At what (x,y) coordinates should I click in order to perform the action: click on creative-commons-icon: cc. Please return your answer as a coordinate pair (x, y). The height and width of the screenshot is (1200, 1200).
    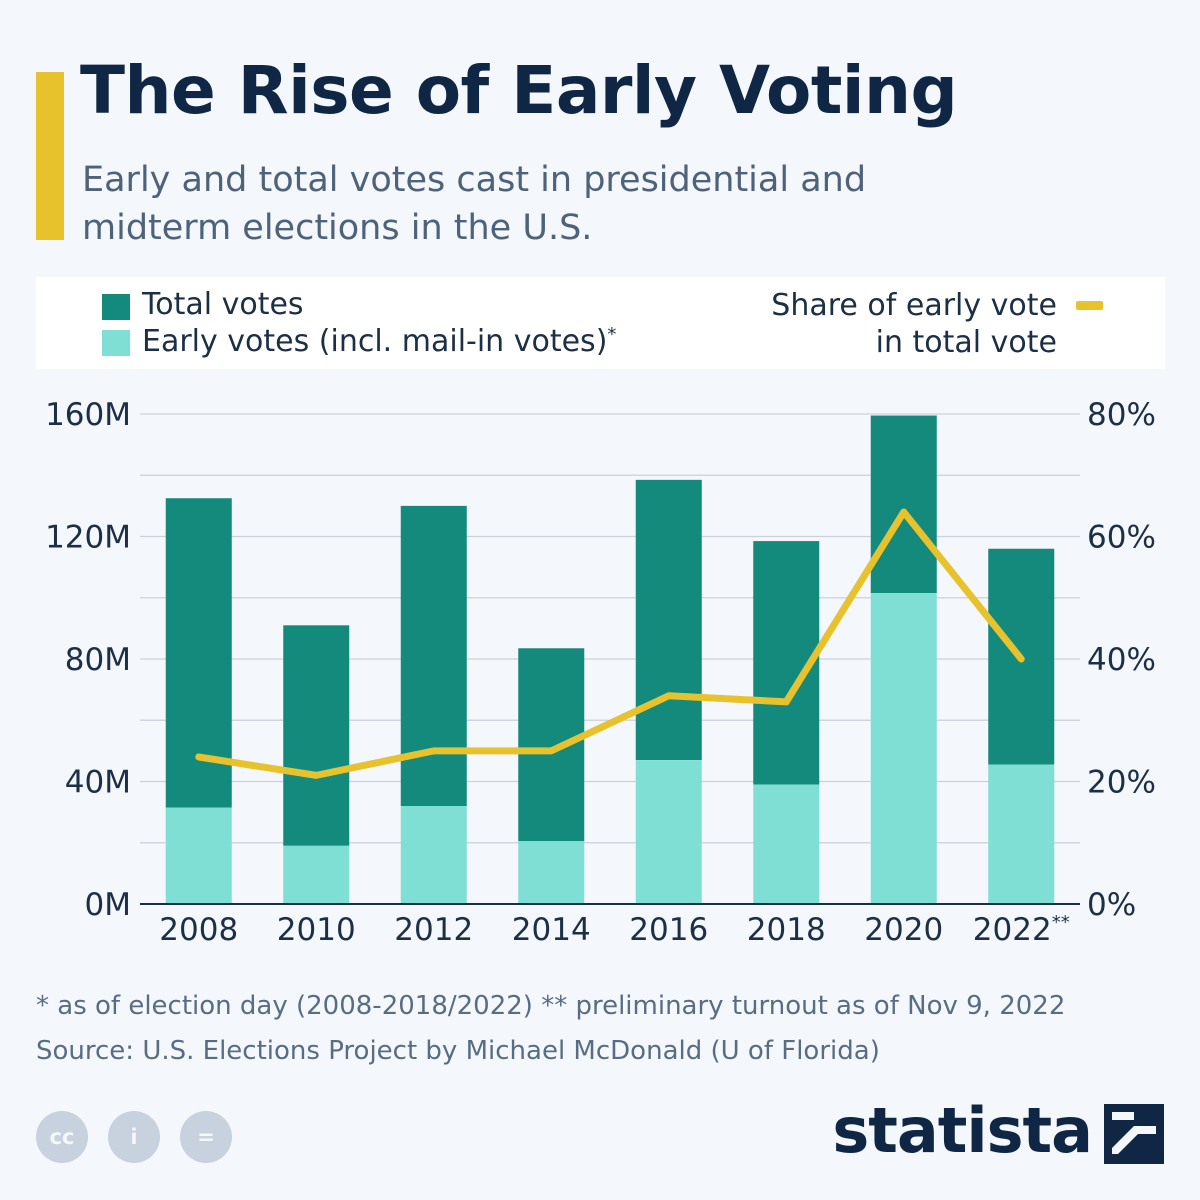
    Looking at the image, I should click on (62, 1137).